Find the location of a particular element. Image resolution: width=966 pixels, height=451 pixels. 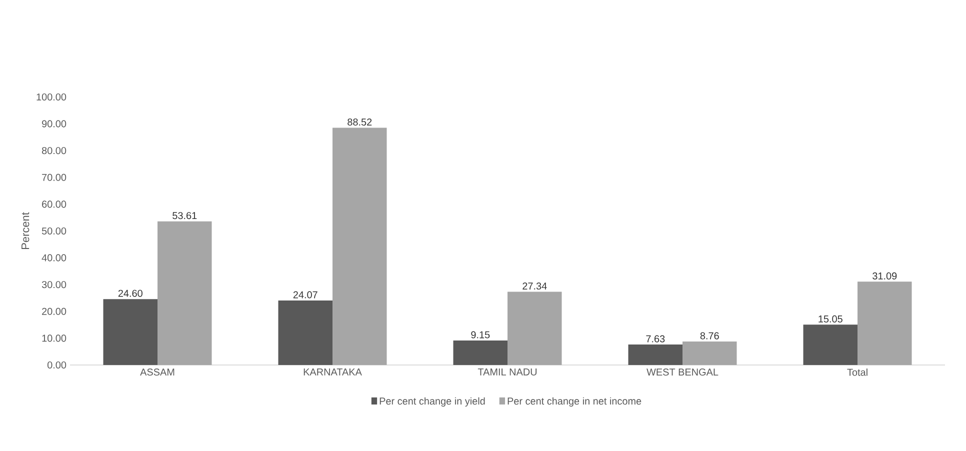

data-label: 8.76 is located at coordinates (709, 336).